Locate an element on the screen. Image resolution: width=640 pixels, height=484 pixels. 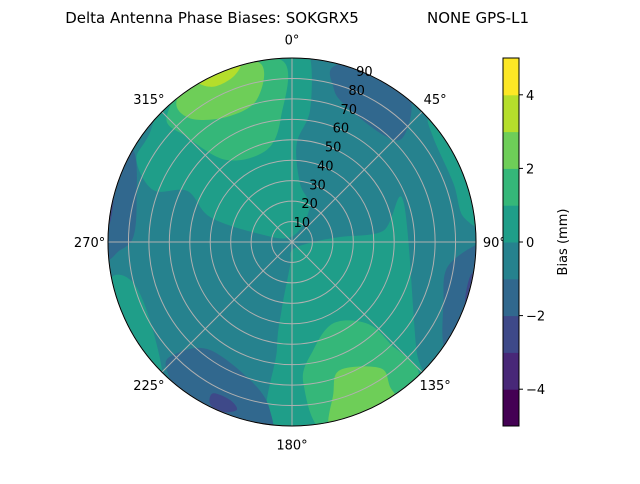
angle-tick-label: 45° is located at coordinates (435, 100).